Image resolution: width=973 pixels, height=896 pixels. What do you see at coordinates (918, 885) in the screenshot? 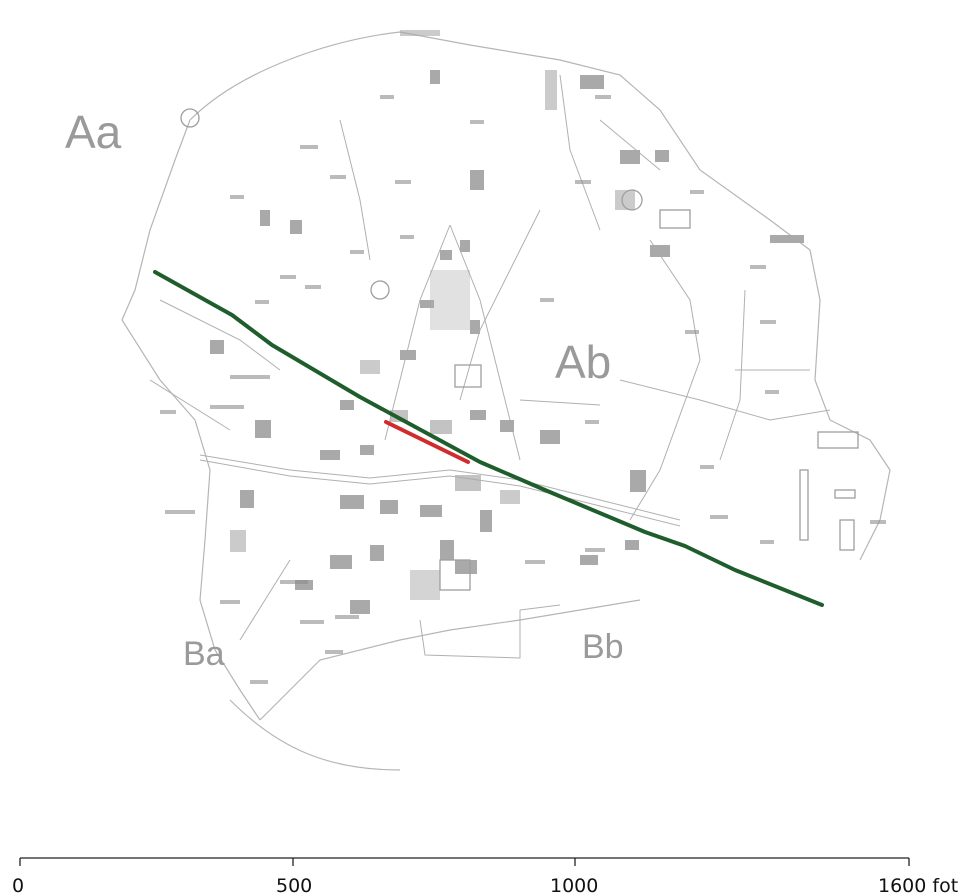
I see `scale-label-1600: 1600 fot` at bounding box center [918, 885].